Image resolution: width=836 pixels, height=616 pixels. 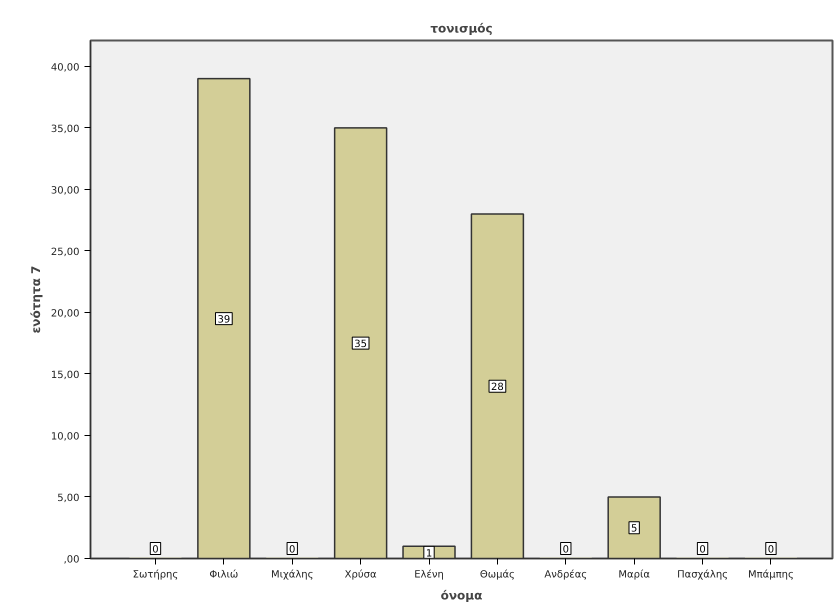 What do you see at coordinates (429, 575) in the screenshot?
I see `x-tick-label: Ελένη` at bounding box center [429, 575].